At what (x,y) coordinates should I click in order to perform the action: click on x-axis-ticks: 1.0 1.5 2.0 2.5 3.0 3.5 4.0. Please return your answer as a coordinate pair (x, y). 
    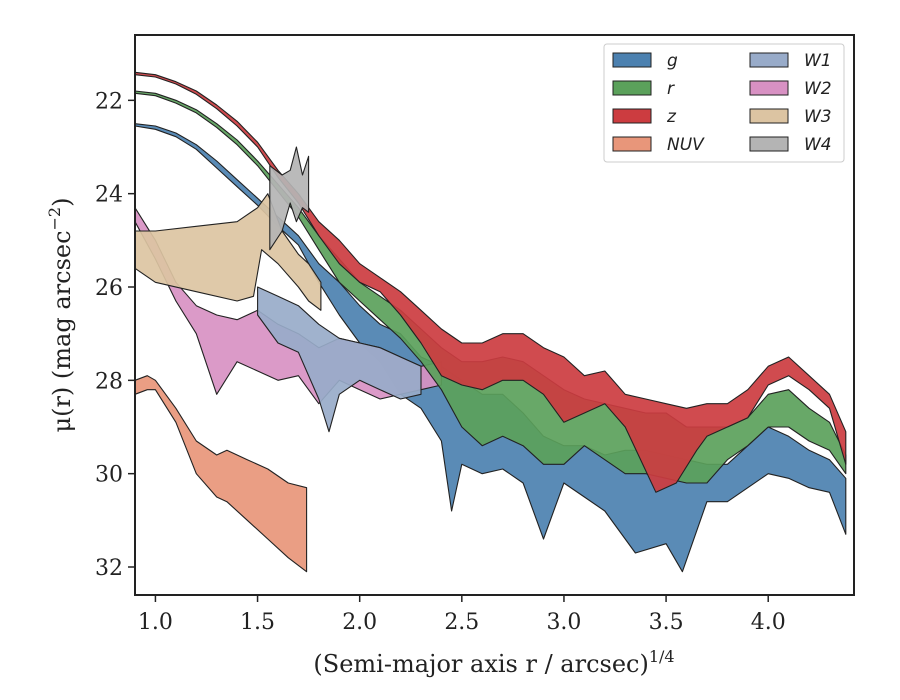
    Looking at the image, I should click on (462, 615).